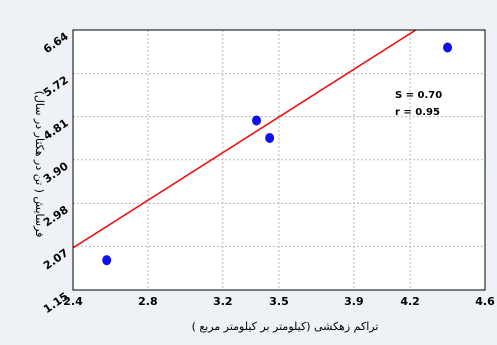  Describe the element at coordinates (485, 301) in the screenshot. I see `x-tick-label-6: 4.6` at that location.